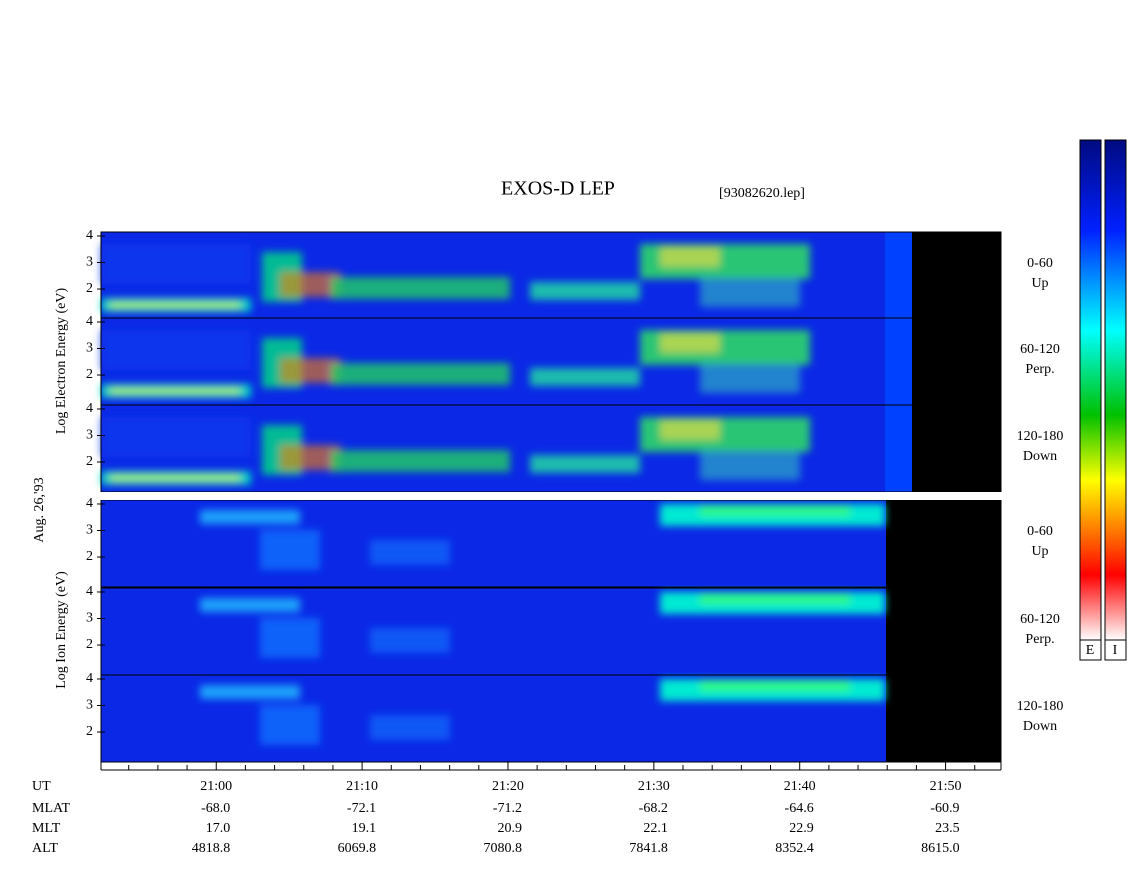 Image resolution: width=1130 pixels, height=875 pixels. Describe the element at coordinates (45, 848) in the screenshot. I see `row-label: ALT` at that location.